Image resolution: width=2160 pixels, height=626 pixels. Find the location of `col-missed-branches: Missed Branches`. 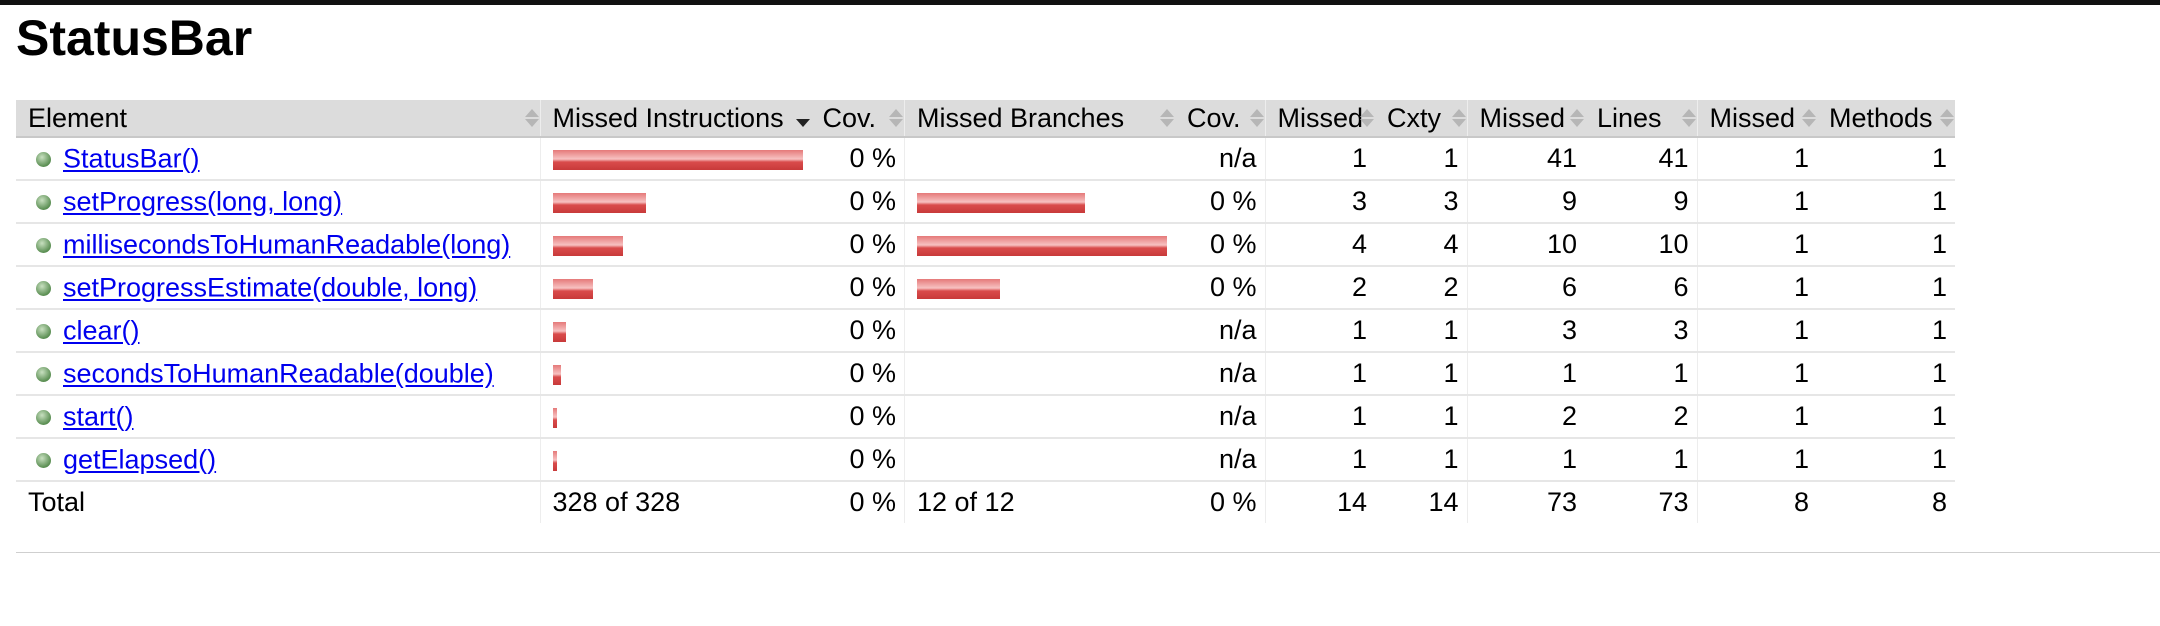

col-missed-branches: Missed Branches is located at coordinates (1039, 119).